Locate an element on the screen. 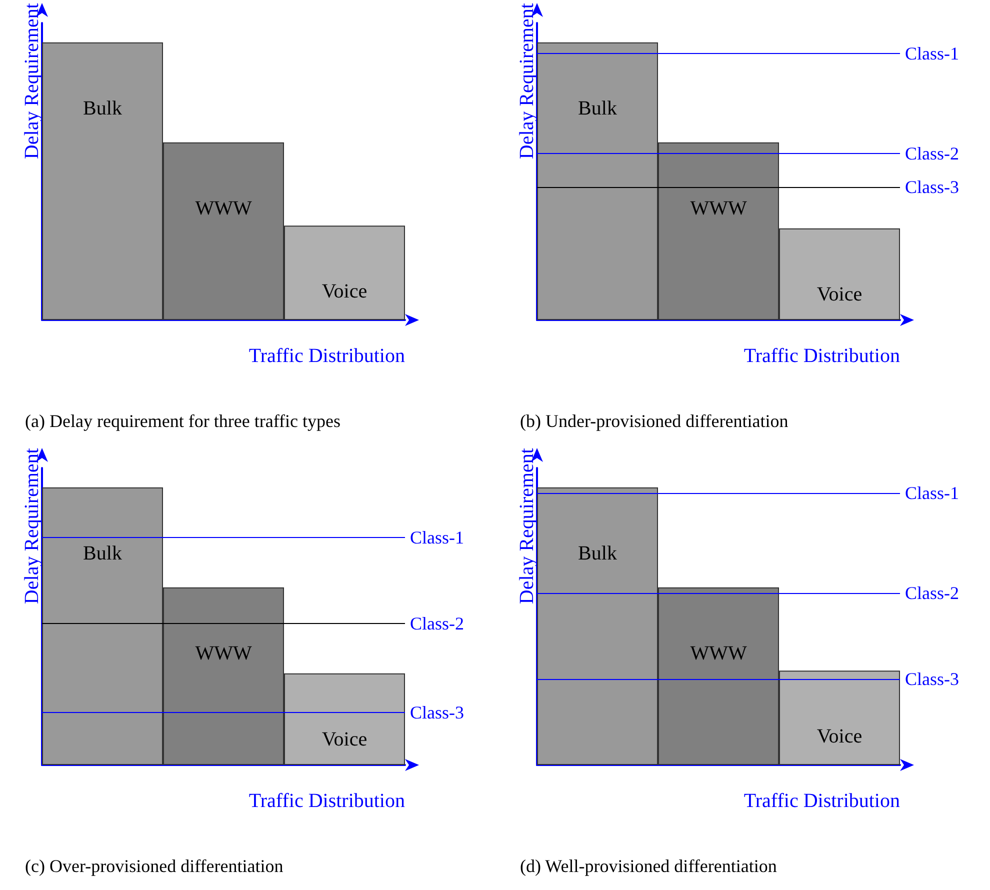 The height and width of the screenshot is (890, 990). text: (b) Under-provisioned differentiation is located at coordinates (654, 421).